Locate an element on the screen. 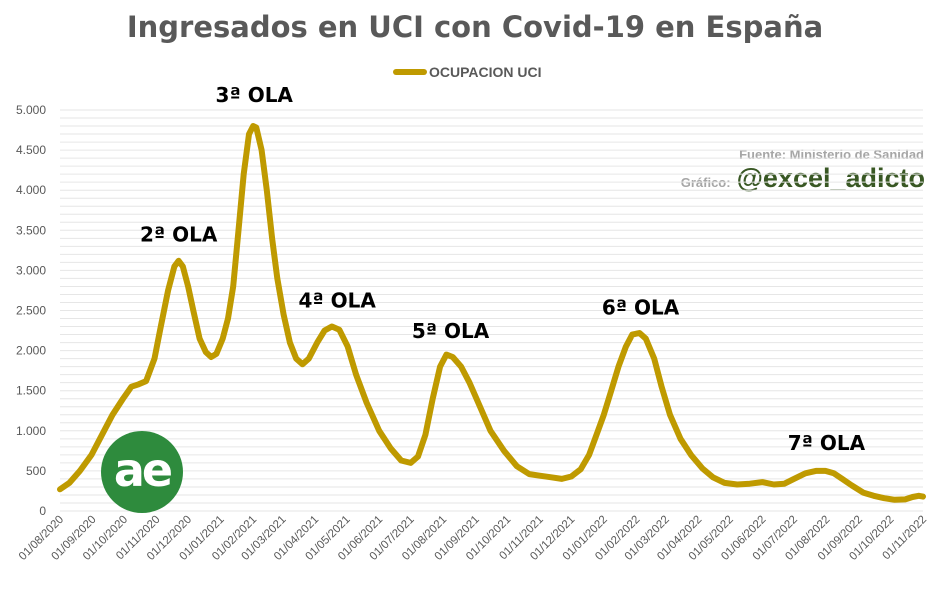  wave-label: 3ª OLA is located at coordinates (255, 95).